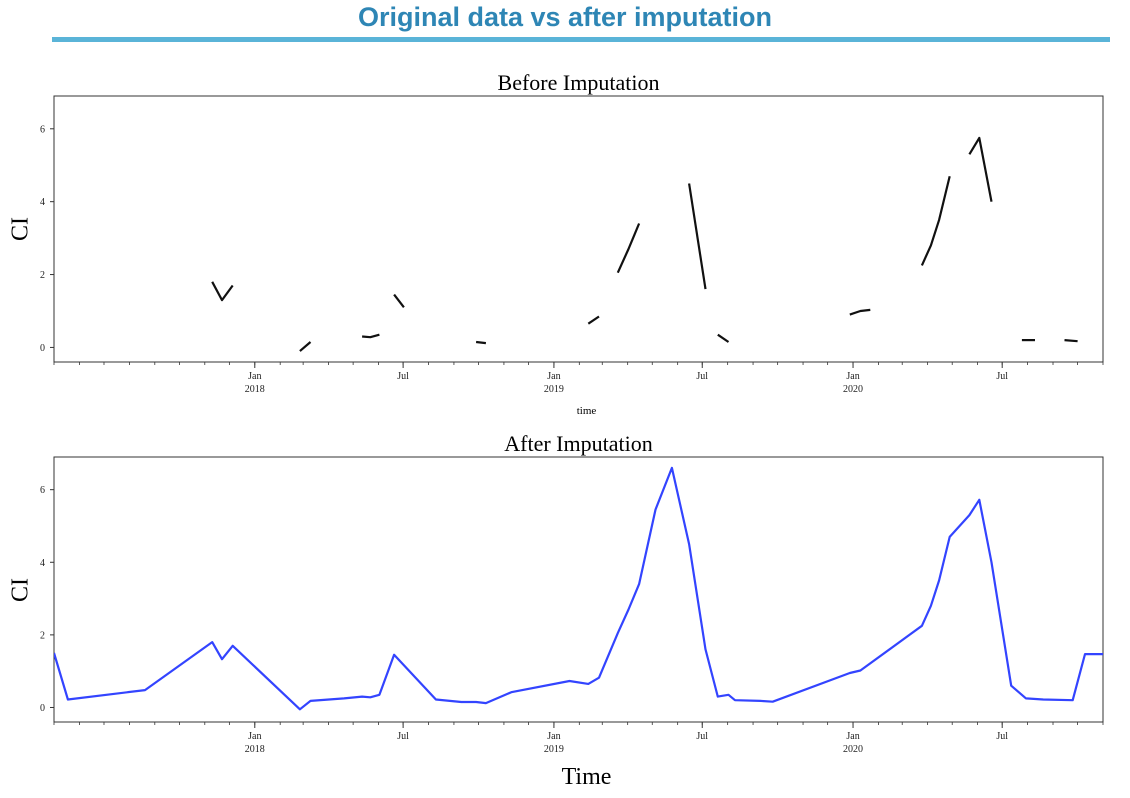 The height and width of the screenshot is (798, 1130). What do you see at coordinates (578, 443) in the screenshot?
I see `chart-title: After Imputation` at bounding box center [578, 443].